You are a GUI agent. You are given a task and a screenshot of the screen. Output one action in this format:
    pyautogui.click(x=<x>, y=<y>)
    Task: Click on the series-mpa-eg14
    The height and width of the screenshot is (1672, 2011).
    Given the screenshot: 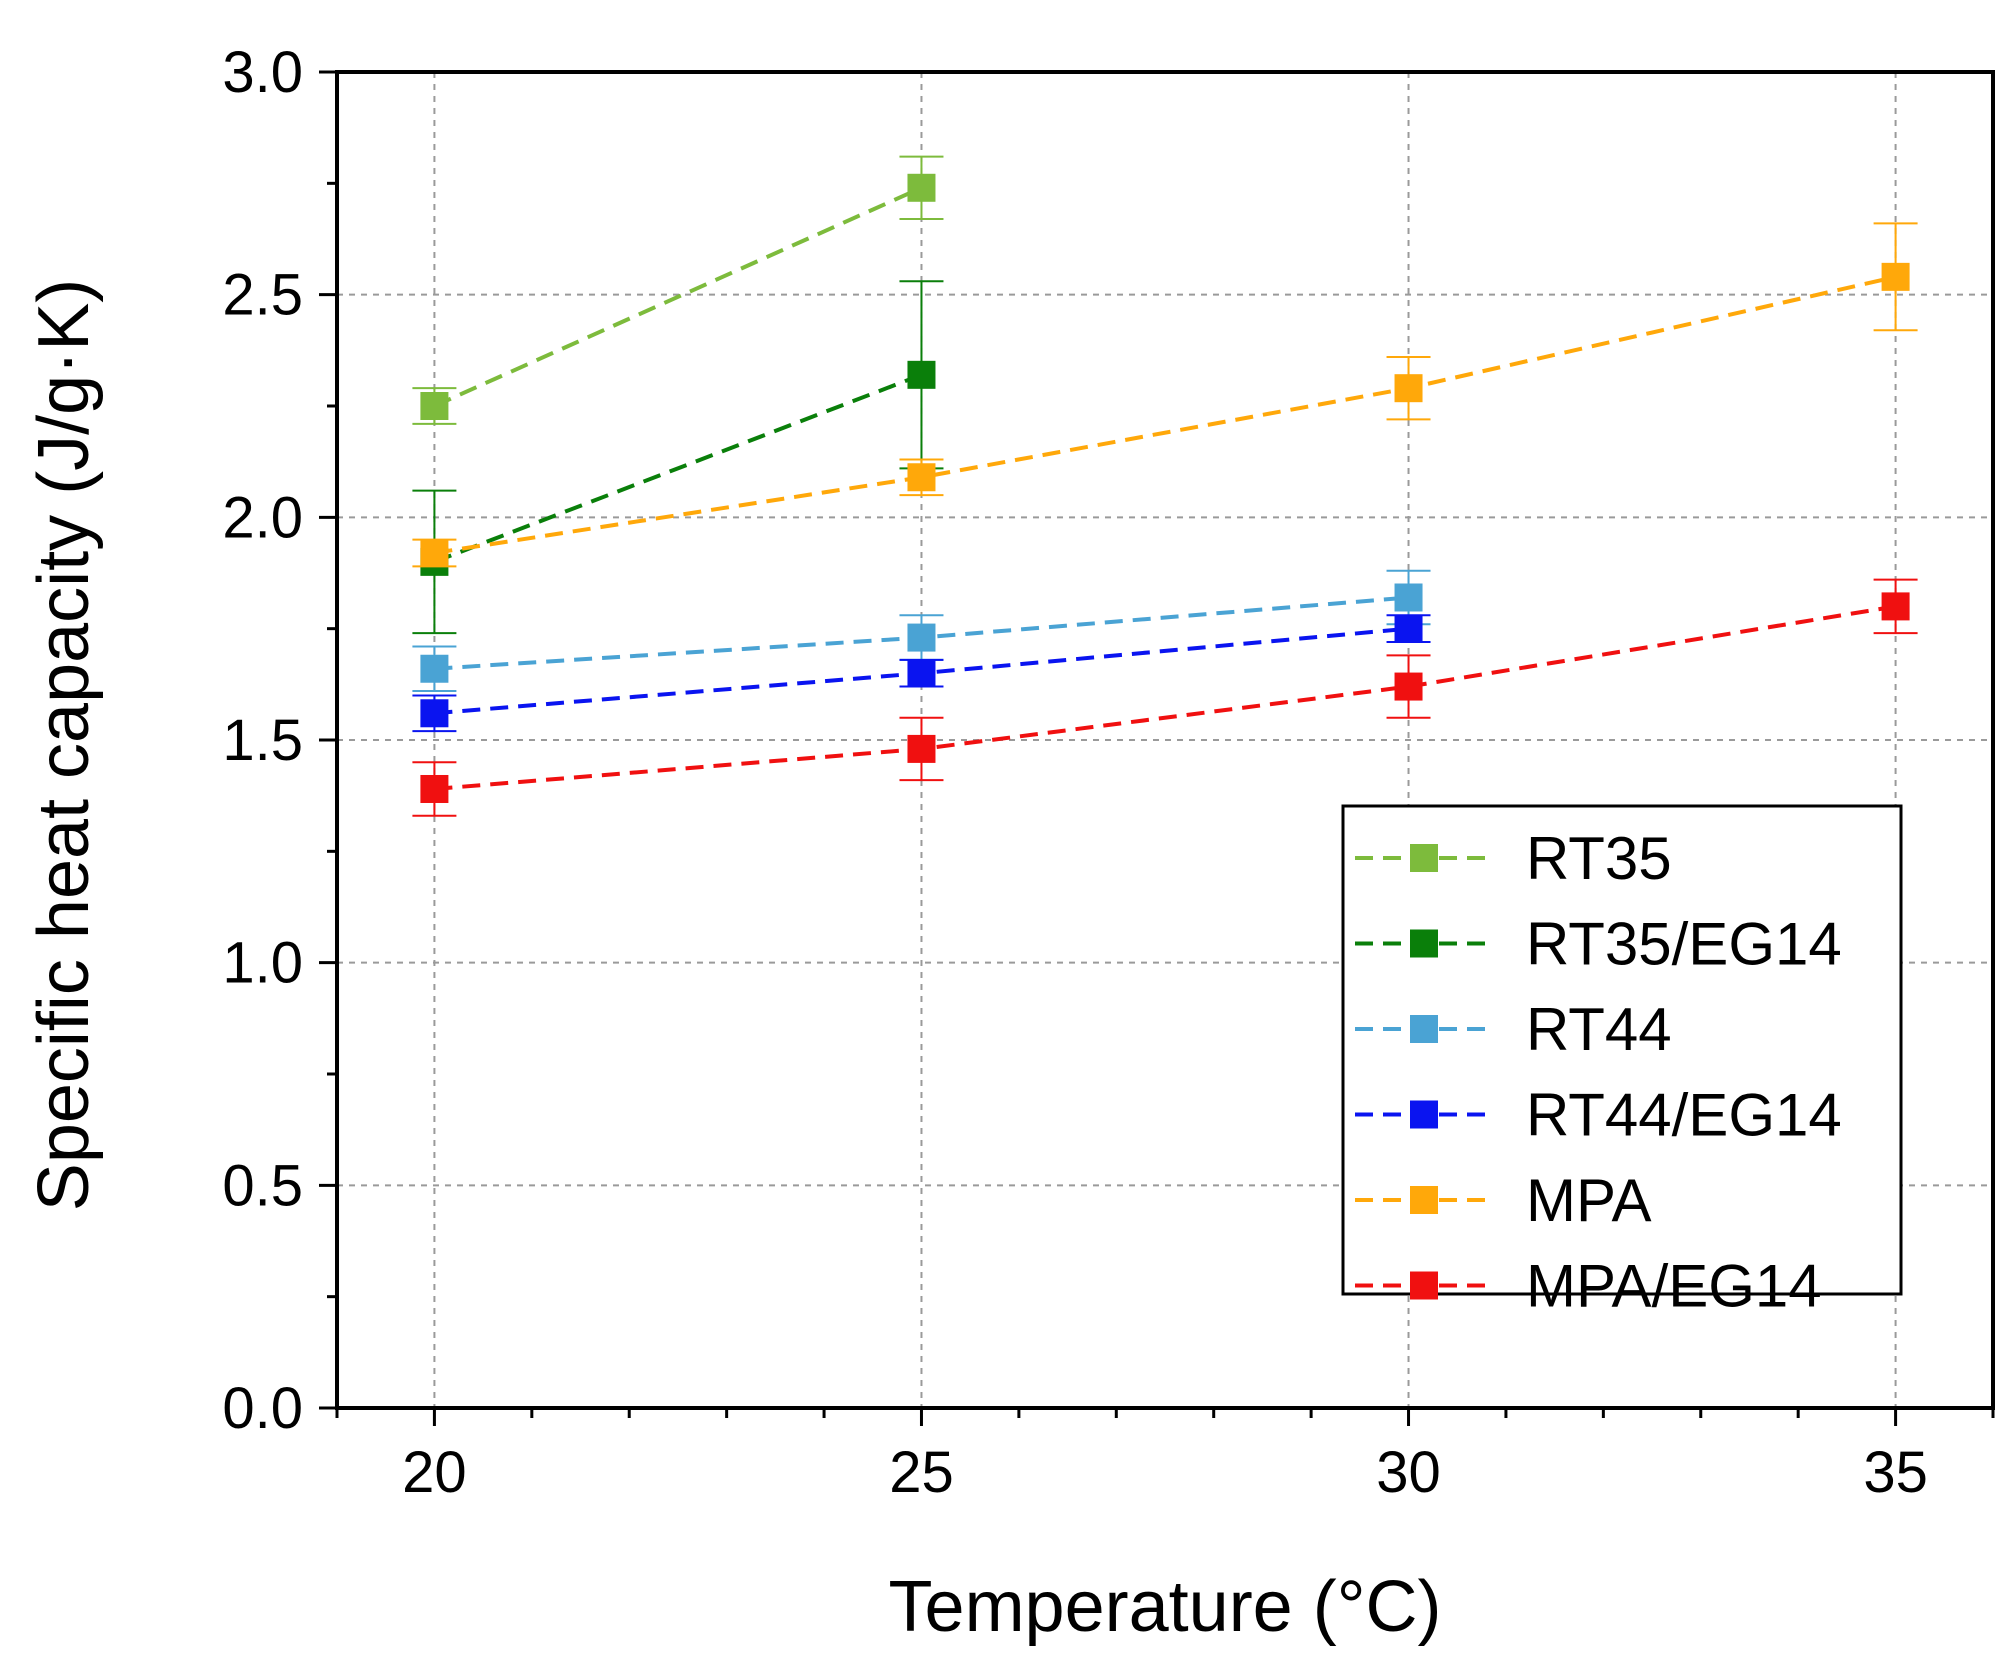 What is the action you would take?
    pyautogui.click(x=1165, y=697)
    